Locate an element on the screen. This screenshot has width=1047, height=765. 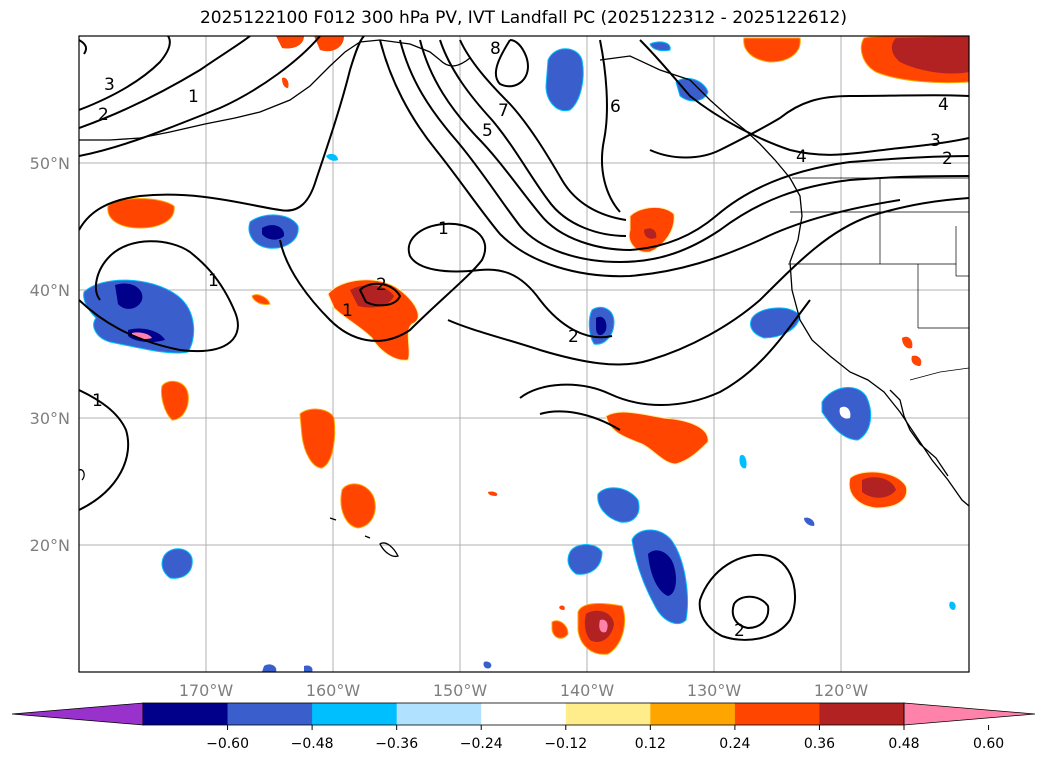
colorbar-extend-low is located at coordinates (77, 714).